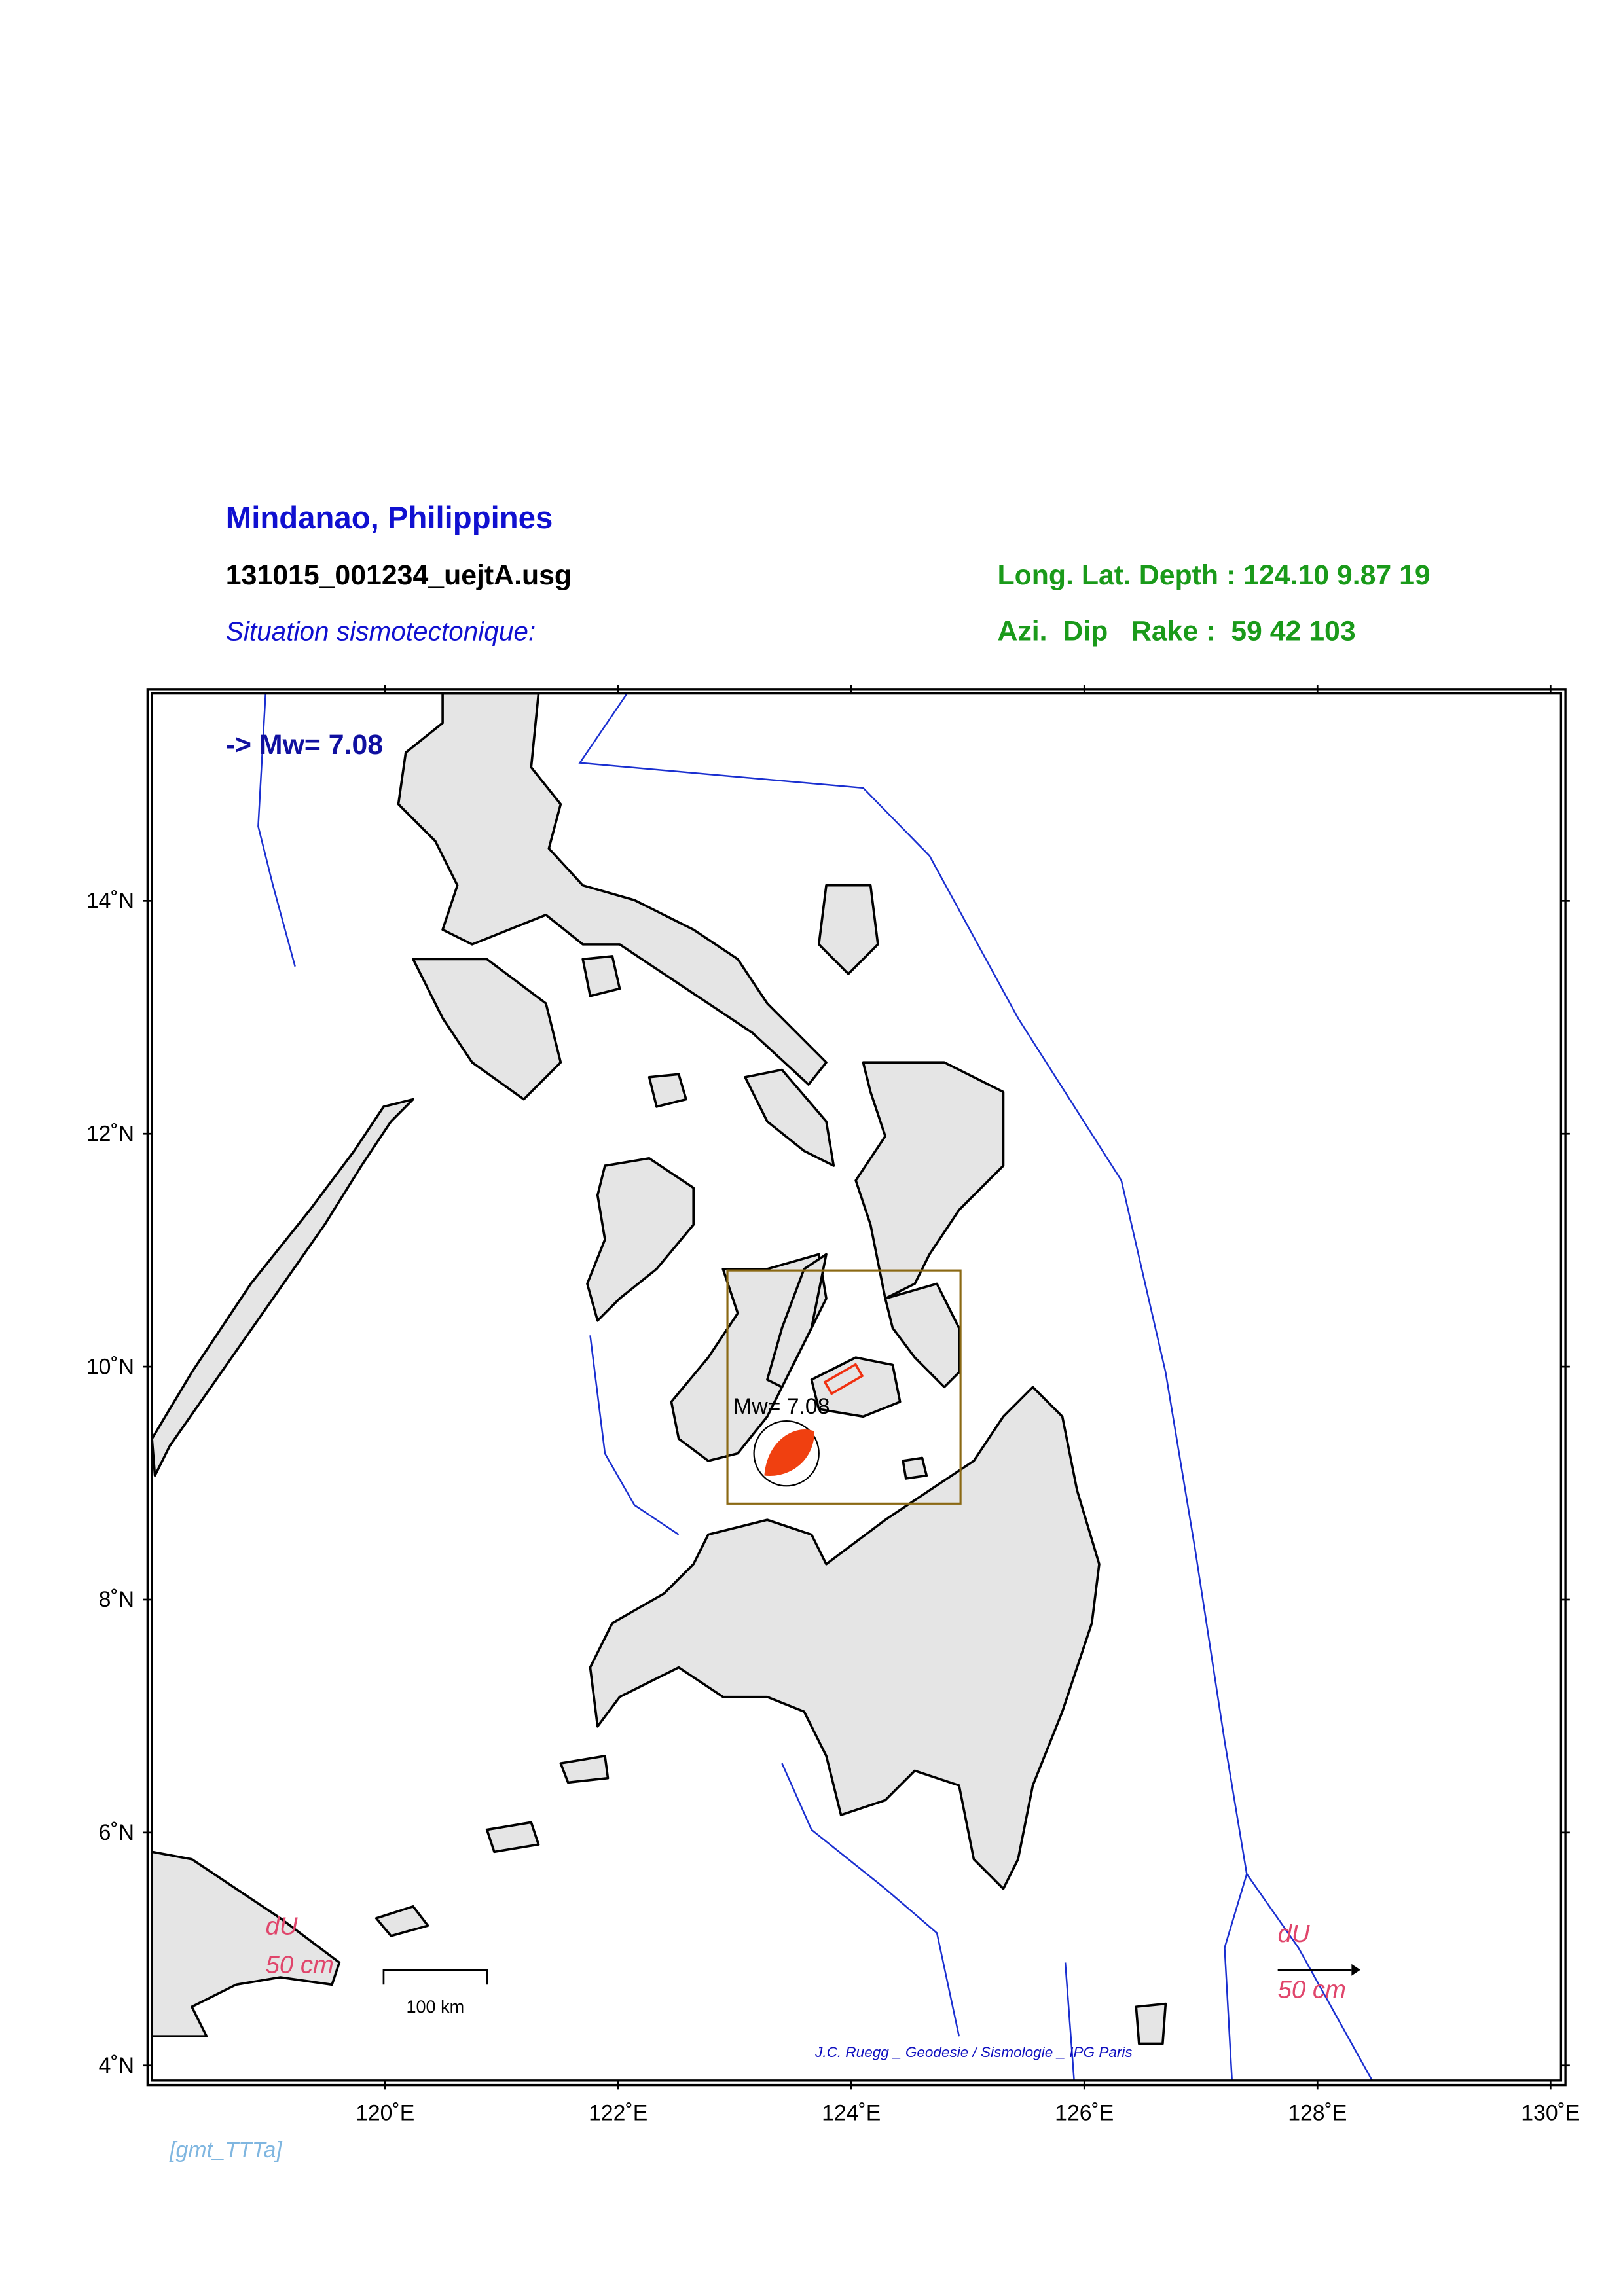 The height and width of the screenshot is (2296, 1623). I want to click on cotabato-trench, so click(870, 1900).